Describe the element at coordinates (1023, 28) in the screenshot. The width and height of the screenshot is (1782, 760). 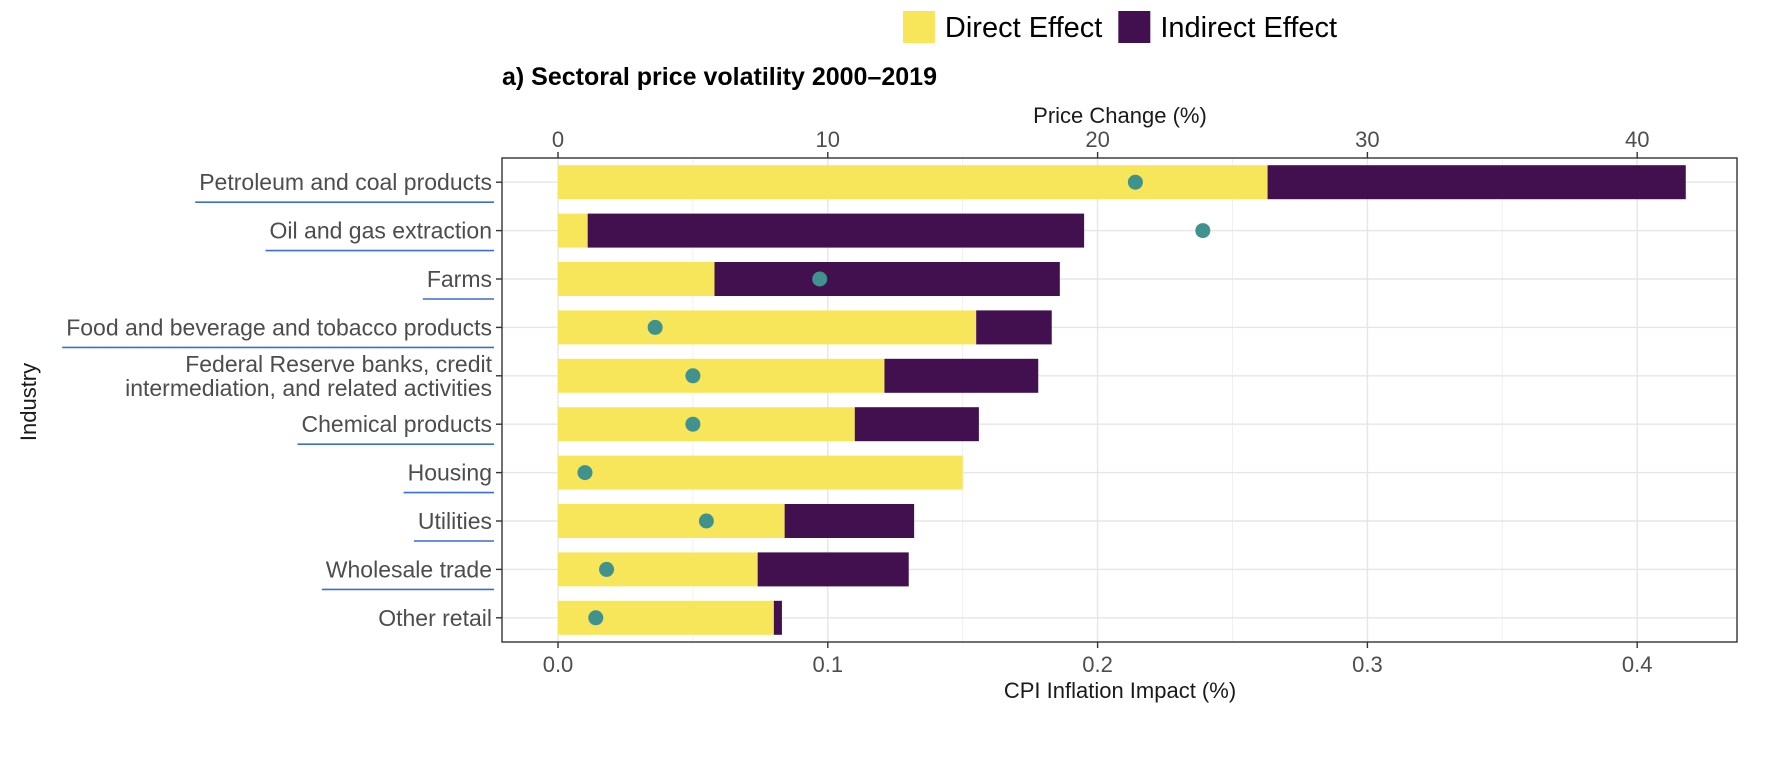
I see `legend-label-direct-effect: Direct Effect` at that location.